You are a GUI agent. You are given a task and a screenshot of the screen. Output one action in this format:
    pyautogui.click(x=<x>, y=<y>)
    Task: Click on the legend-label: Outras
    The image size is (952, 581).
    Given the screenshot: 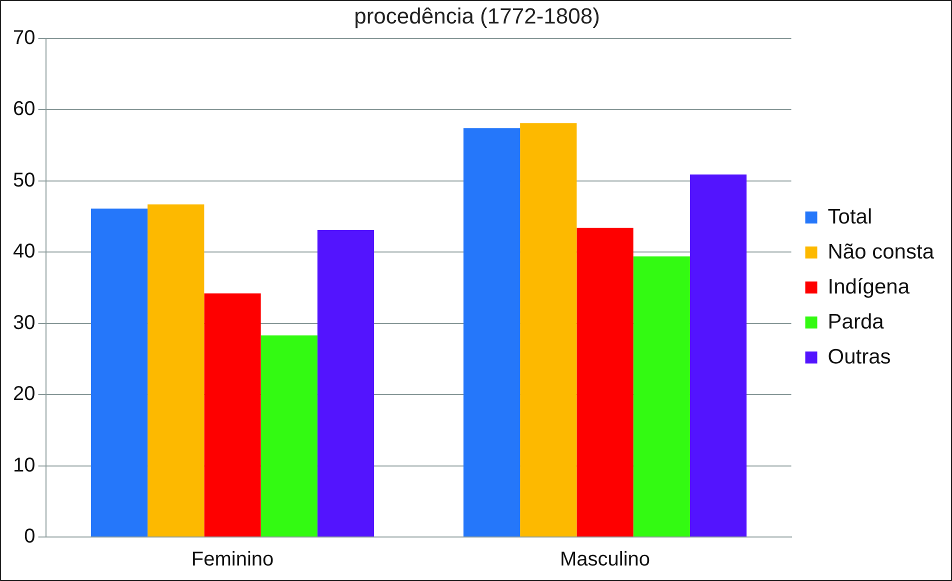 What is the action you would take?
    pyautogui.click(x=859, y=356)
    